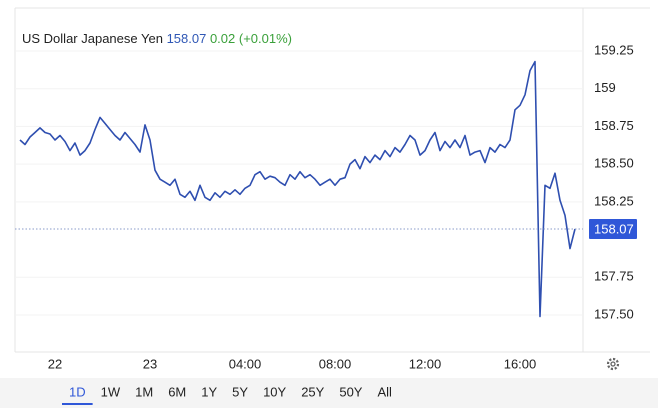  I want to click on range-bar, so click(329, 393).